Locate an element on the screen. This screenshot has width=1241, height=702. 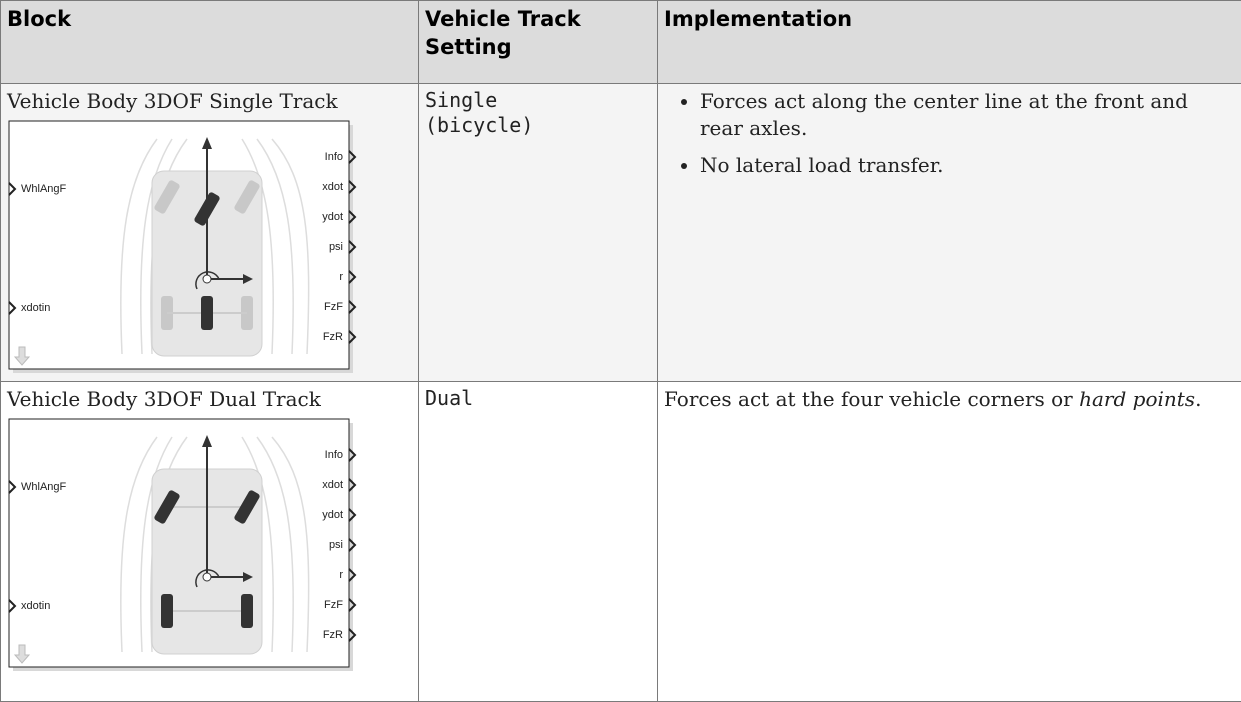
header-cell: Block is located at coordinates (210, 42).